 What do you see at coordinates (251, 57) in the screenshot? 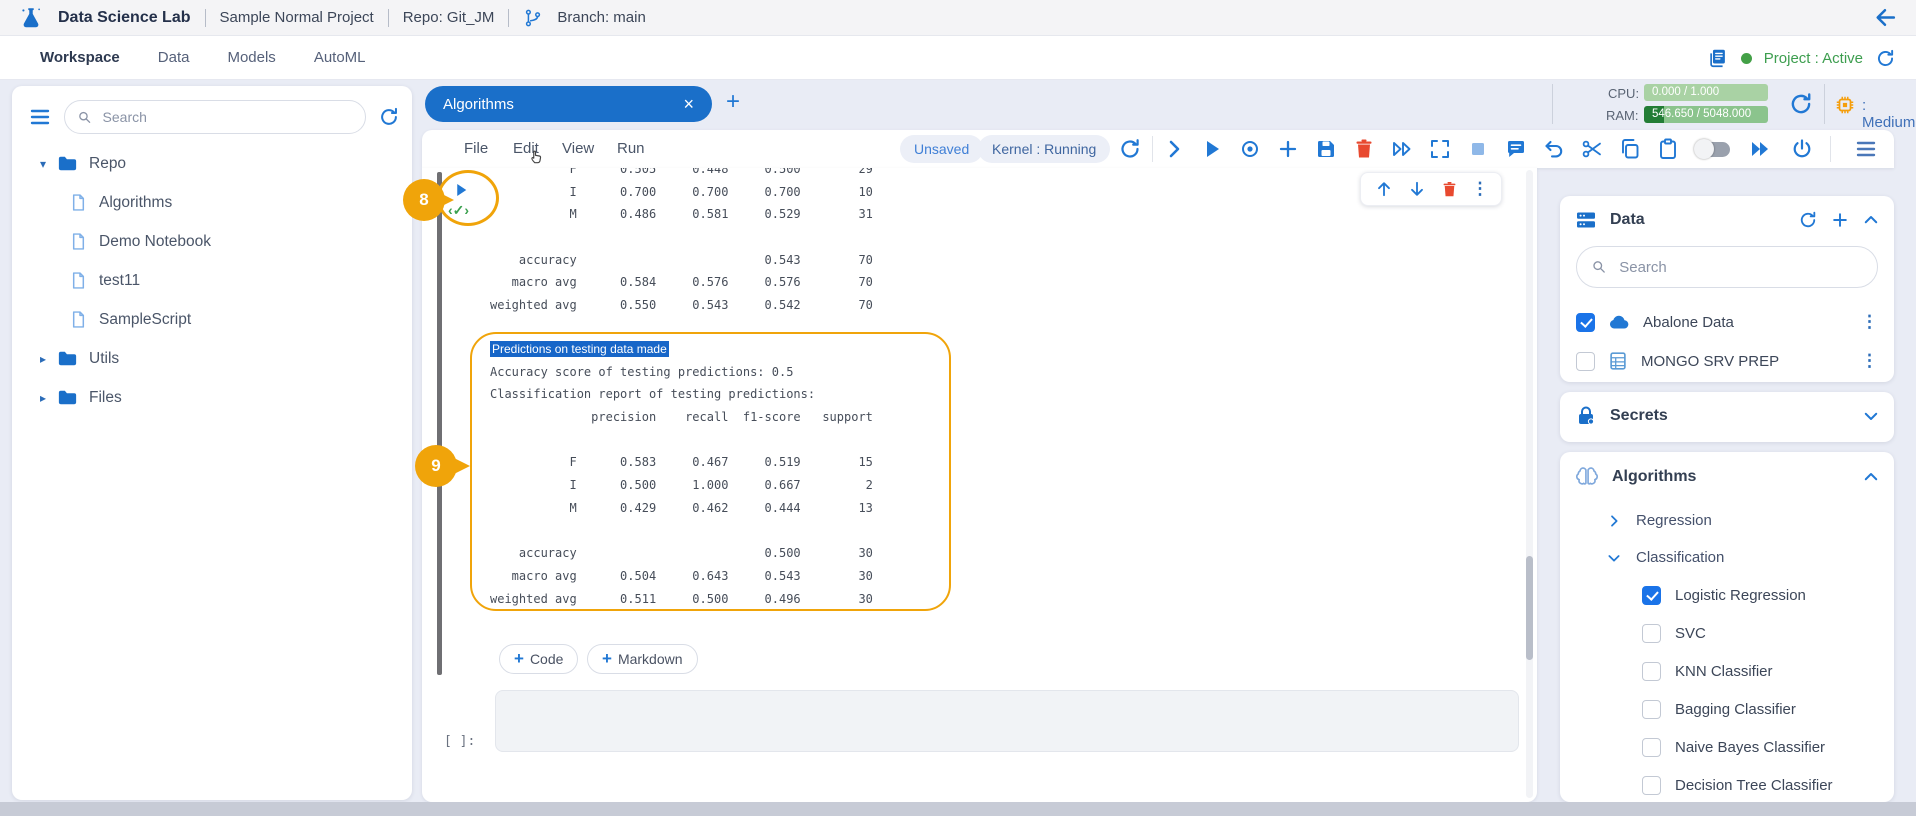
I see `nav-tab-models: Models` at bounding box center [251, 57].